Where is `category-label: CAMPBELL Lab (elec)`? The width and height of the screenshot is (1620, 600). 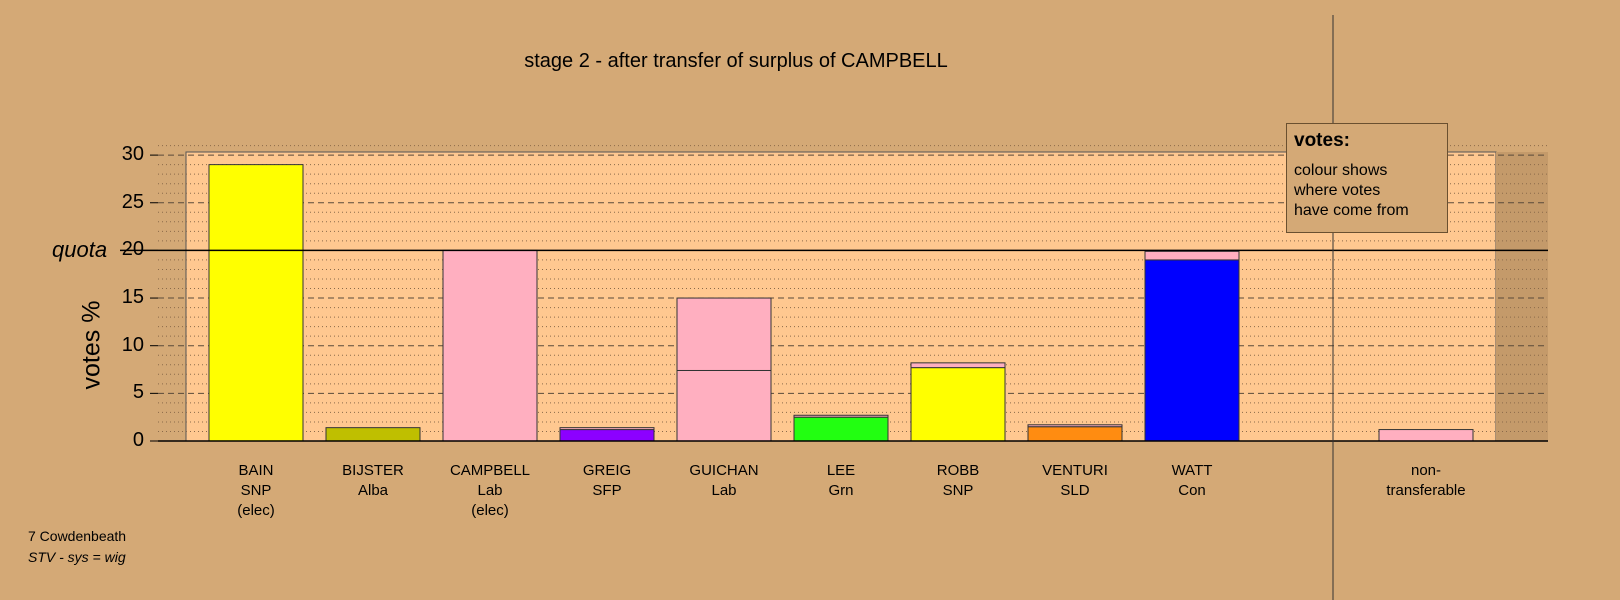 category-label: CAMPBELL Lab (elec) is located at coordinates (490, 491).